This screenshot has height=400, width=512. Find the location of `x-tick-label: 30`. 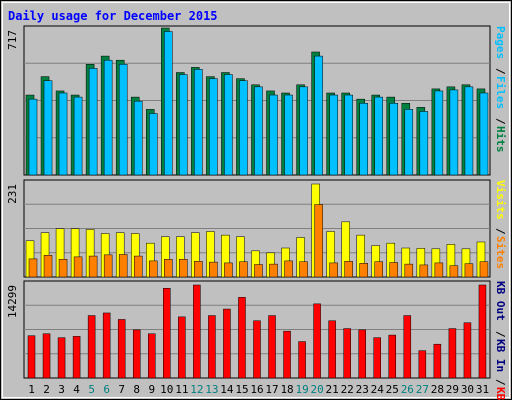

x-tick-label: 30 is located at coordinates (467, 389).